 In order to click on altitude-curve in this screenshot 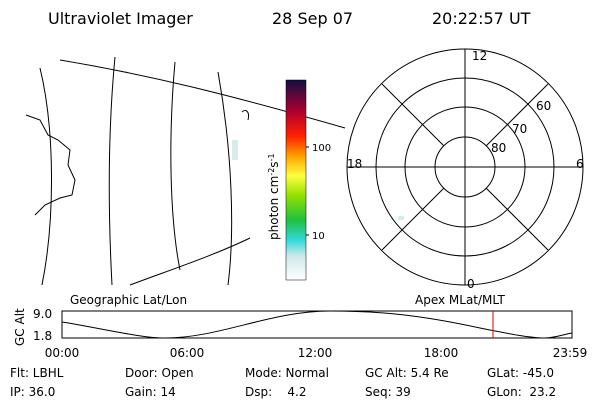, I will do `click(317, 324)`.